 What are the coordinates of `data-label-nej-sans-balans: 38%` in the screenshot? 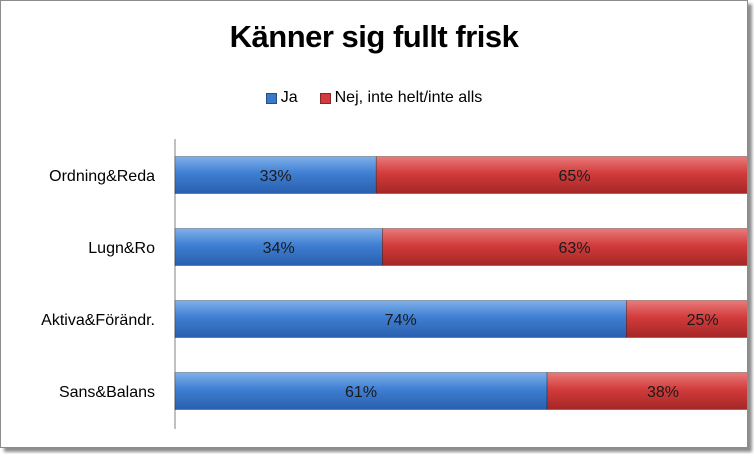 It's located at (663, 392).